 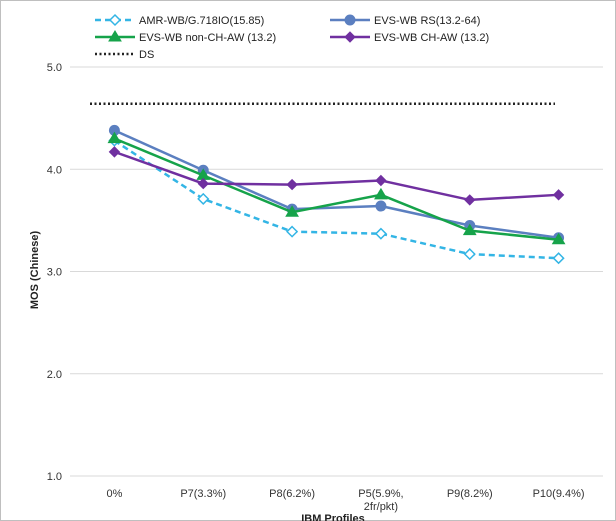 What do you see at coordinates (146, 55) in the screenshot?
I see `legend-label: DS` at bounding box center [146, 55].